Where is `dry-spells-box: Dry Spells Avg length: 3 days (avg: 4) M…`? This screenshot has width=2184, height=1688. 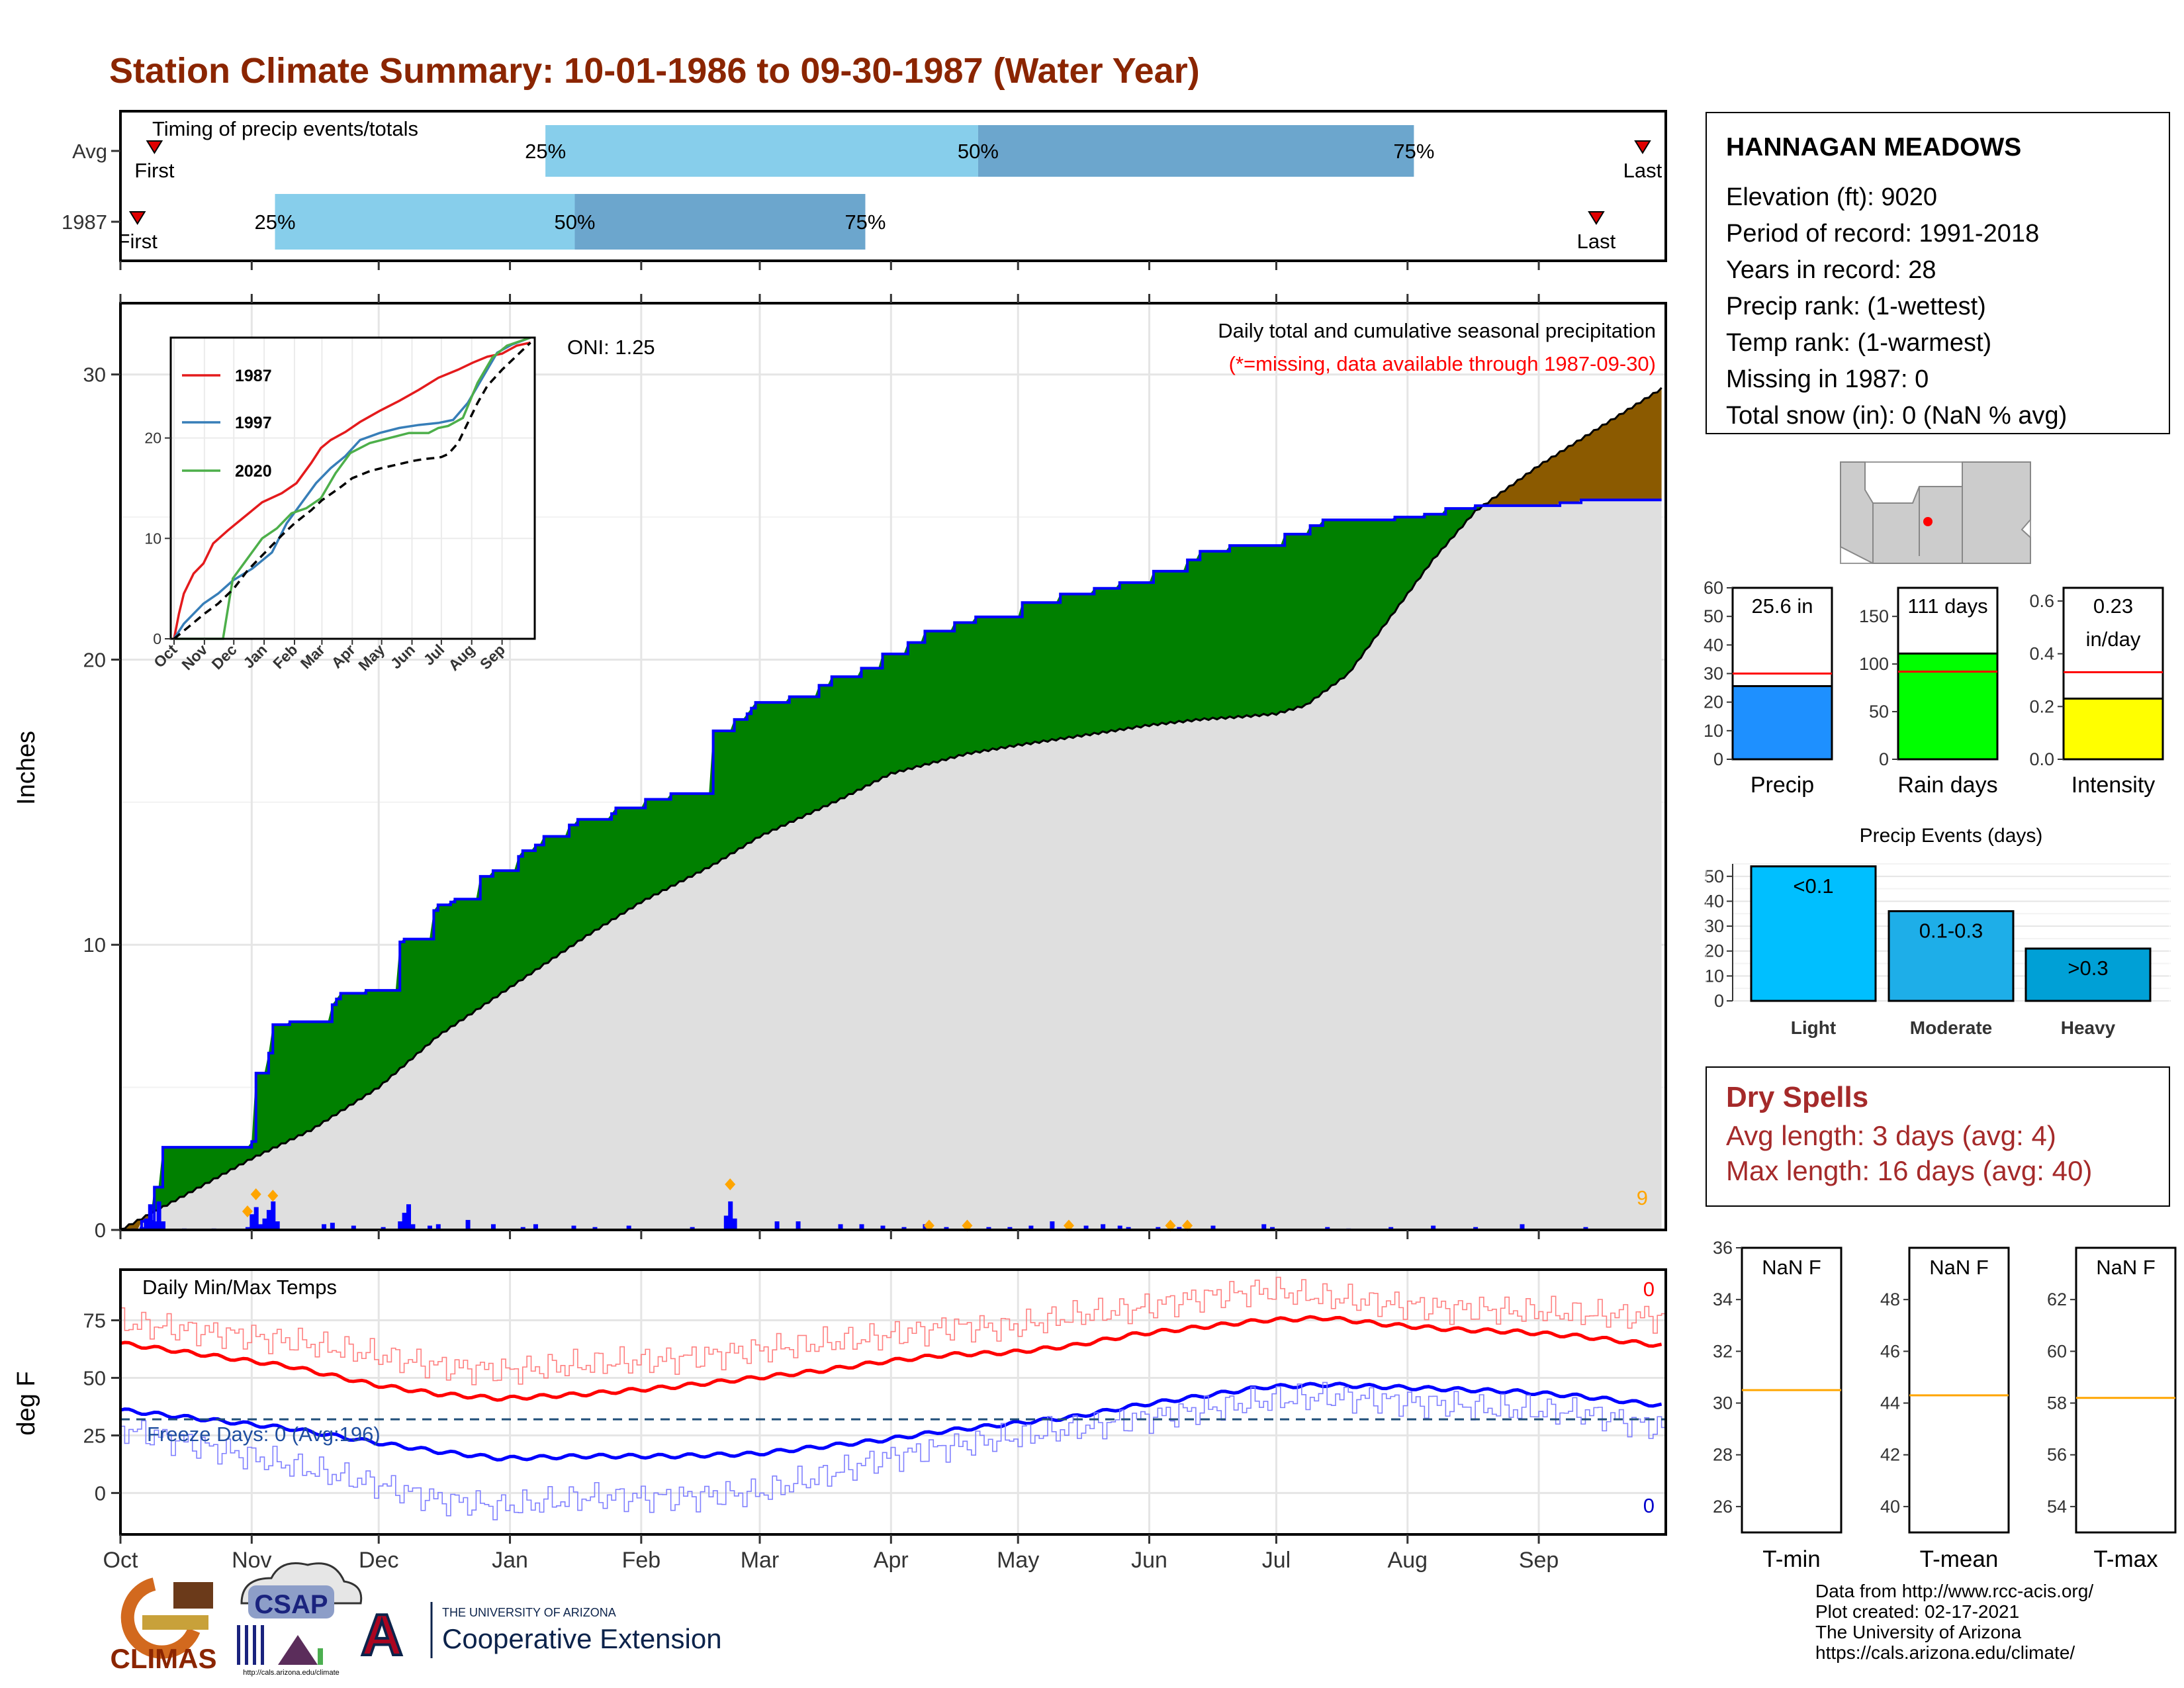
dry-spells-box: Dry Spells Avg length: 3 days (avg: 4) M… is located at coordinates (1938, 1136).